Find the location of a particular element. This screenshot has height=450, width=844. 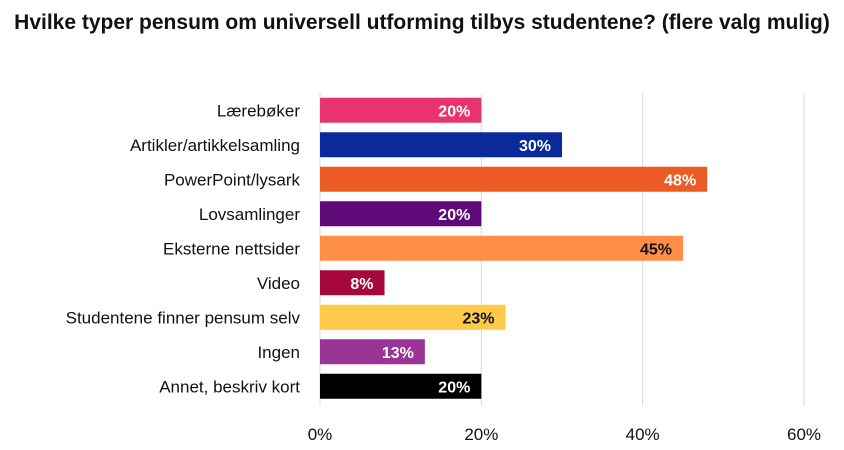

x-tick-label: 40% is located at coordinates (643, 434).